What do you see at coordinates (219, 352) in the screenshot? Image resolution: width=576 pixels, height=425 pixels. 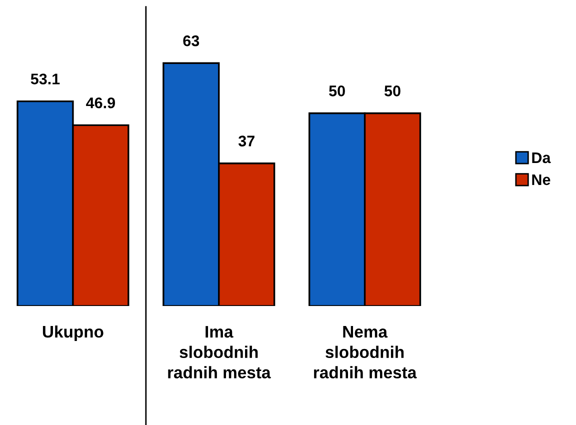 I see `x-tick-label: Ima slobodnih radnih mesta` at bounding box center [219, 352].